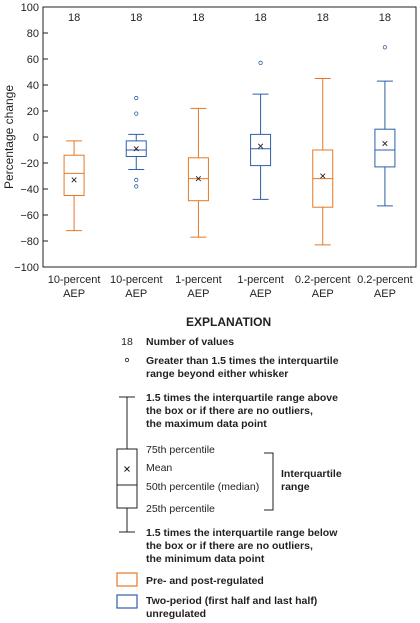 The image size is (420, 623). Describe the element at coordinates (205, 581) in the screenshot. I see `legend-orange-label: Pre- and post-regulated` at that location.